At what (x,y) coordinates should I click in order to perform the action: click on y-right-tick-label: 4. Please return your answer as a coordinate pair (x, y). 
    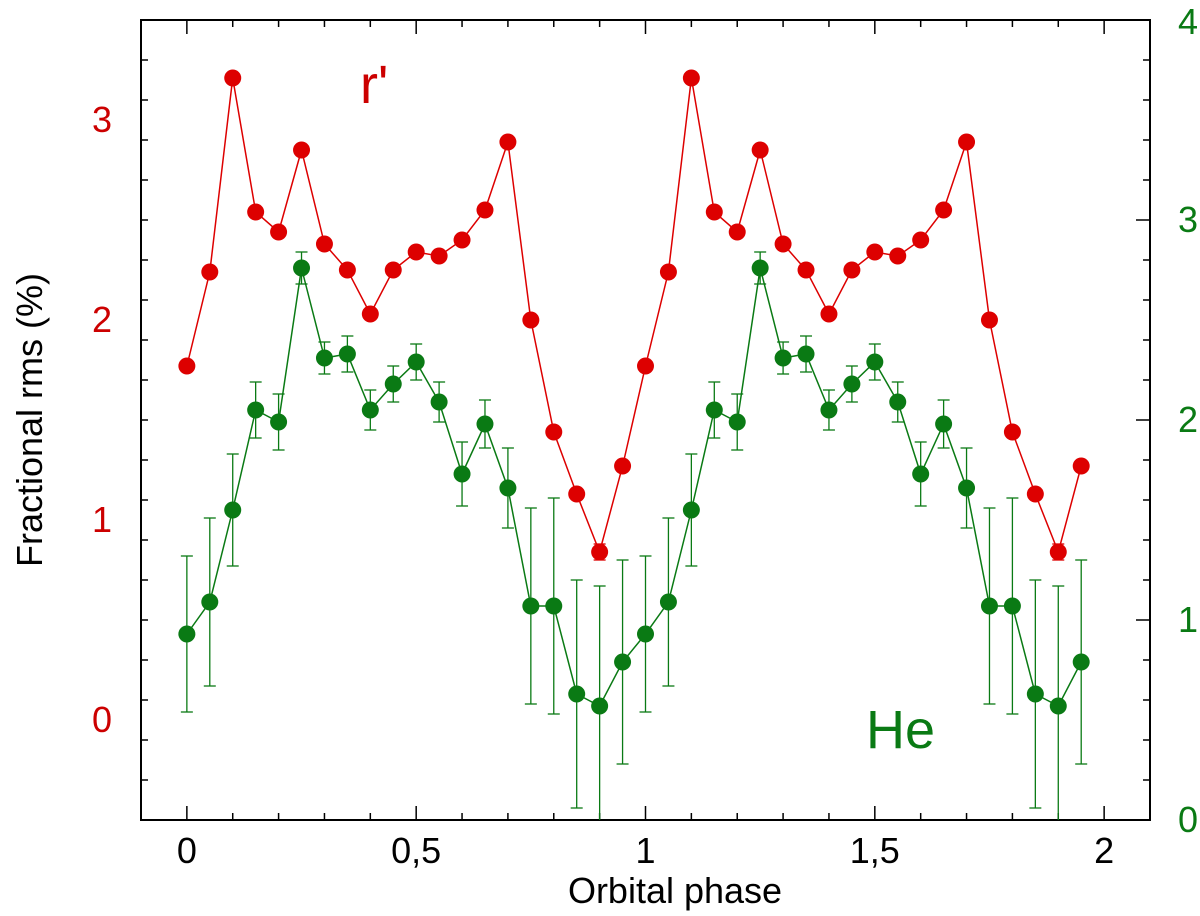
    Looking at the image, I should click on (1188, 21).